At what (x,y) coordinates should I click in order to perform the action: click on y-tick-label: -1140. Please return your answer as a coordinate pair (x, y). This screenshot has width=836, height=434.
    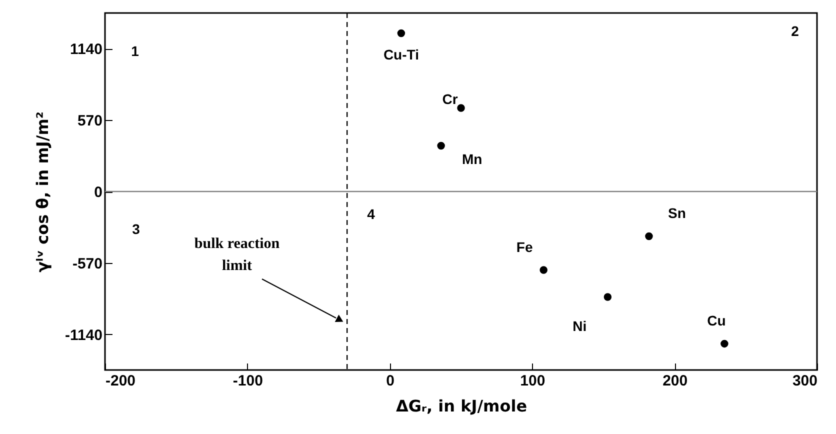
    Looking at the image, I should click on (83, 335).